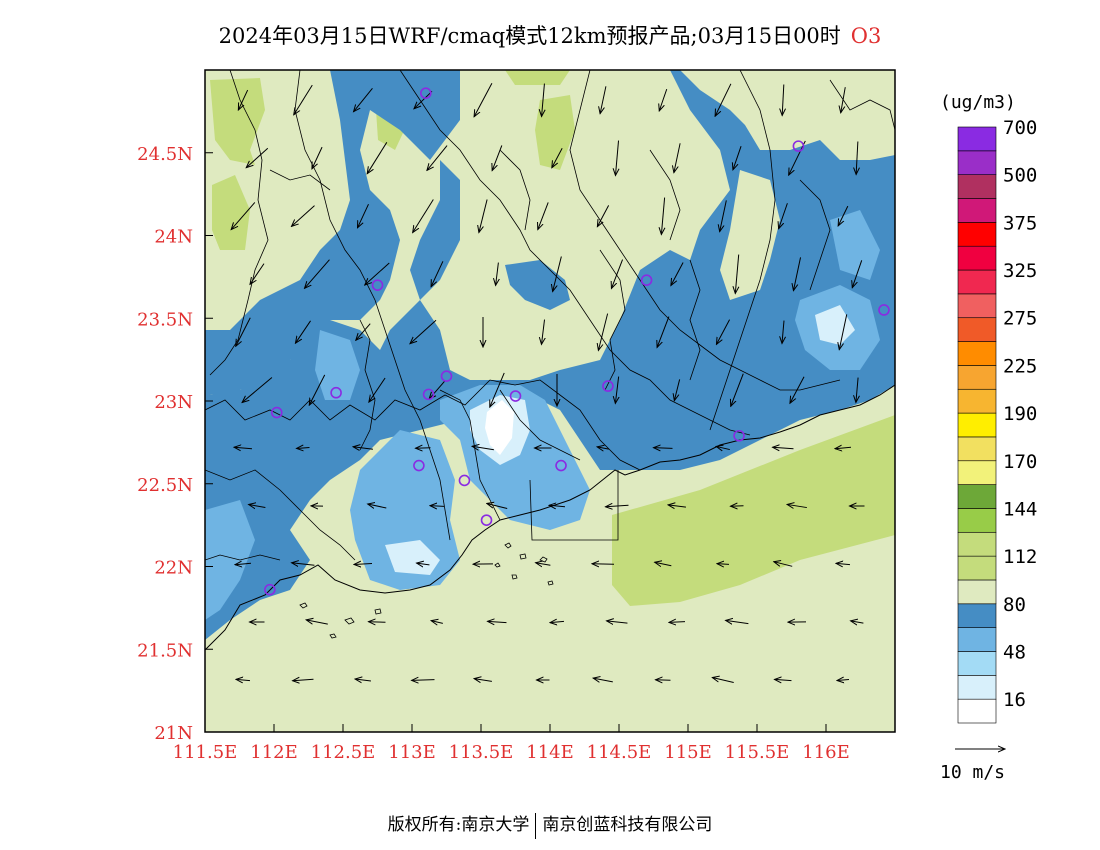 The width and height of the screenshot is (1100, 850). What do you see at coordinates (173, 568) in the screenshot?
I see `y-tick-label: 22N` at bounding box center [173, 568].